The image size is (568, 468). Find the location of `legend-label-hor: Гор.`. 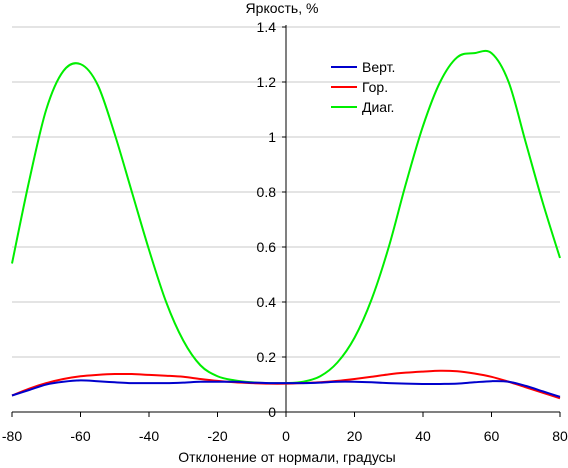

legend-label-hor: Гор. is located at coordinates (375, 87).